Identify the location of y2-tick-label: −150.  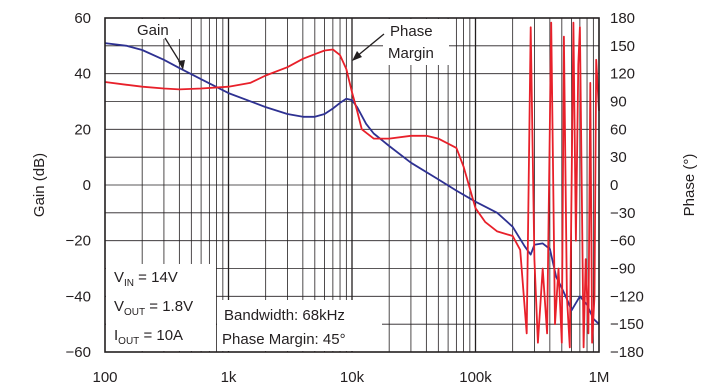
(627, 324).